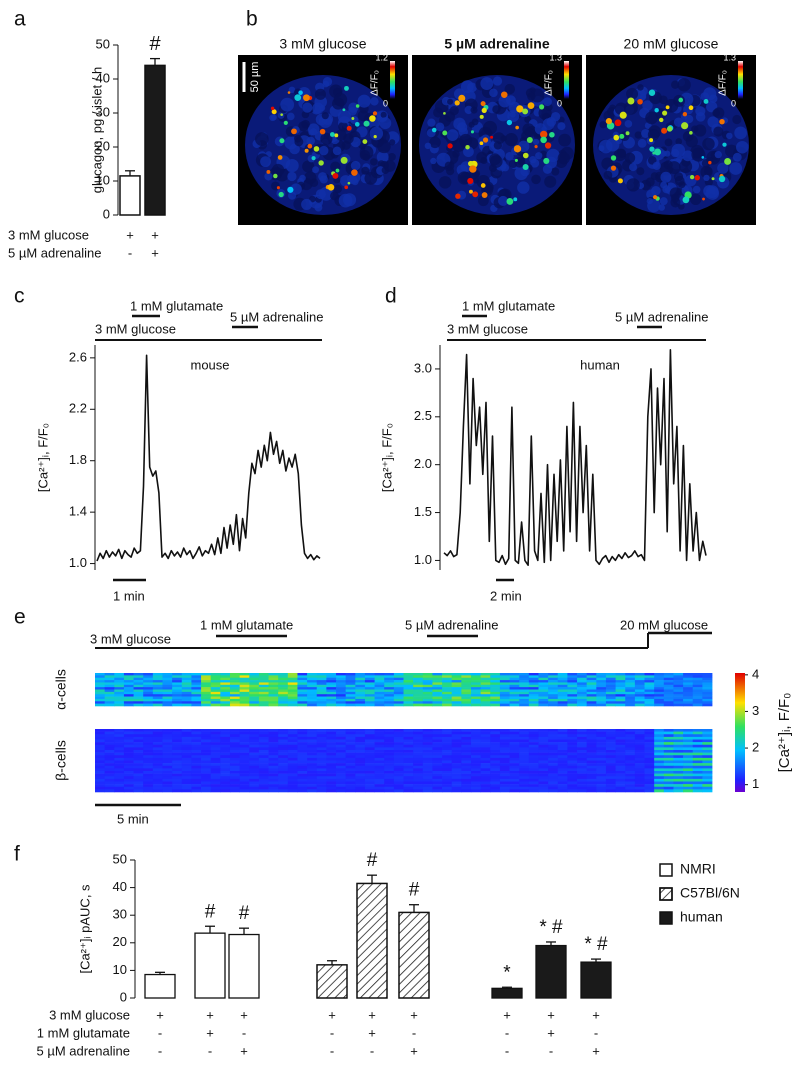  I want to click on y-tick-label: 1.4, so click(78, 511).